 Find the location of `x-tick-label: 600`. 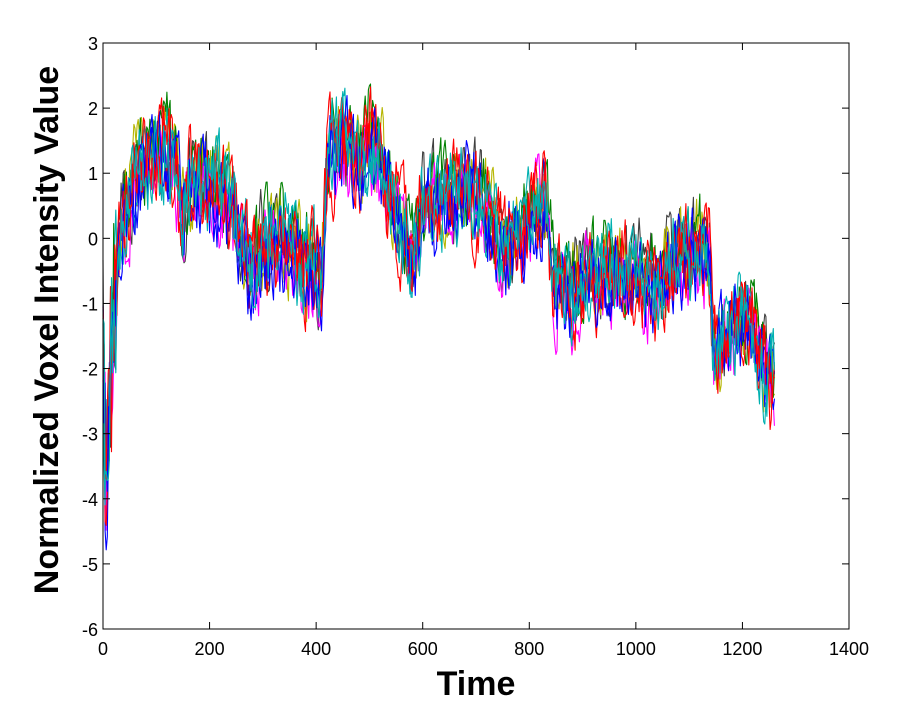

x-tick-label: 600 is located at coordinates (423, 649).